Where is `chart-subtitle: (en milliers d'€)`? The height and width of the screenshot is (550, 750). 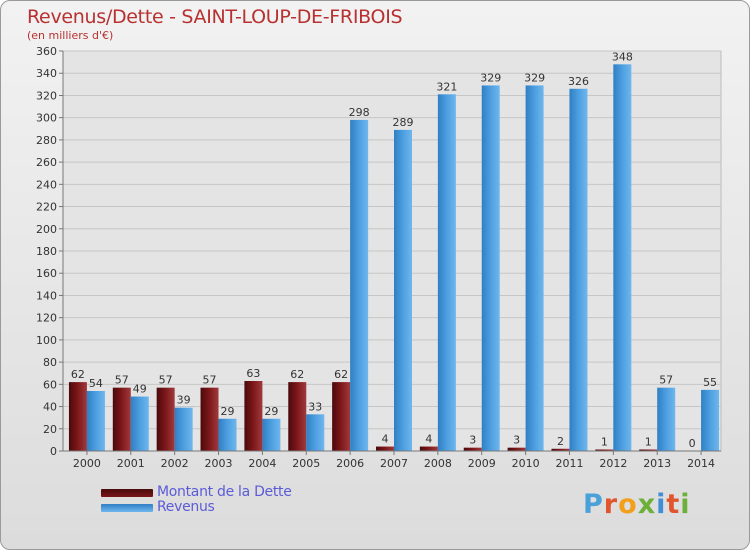
chart-subtitle: (en milliers d'€) is located at coordinates (70, 35).